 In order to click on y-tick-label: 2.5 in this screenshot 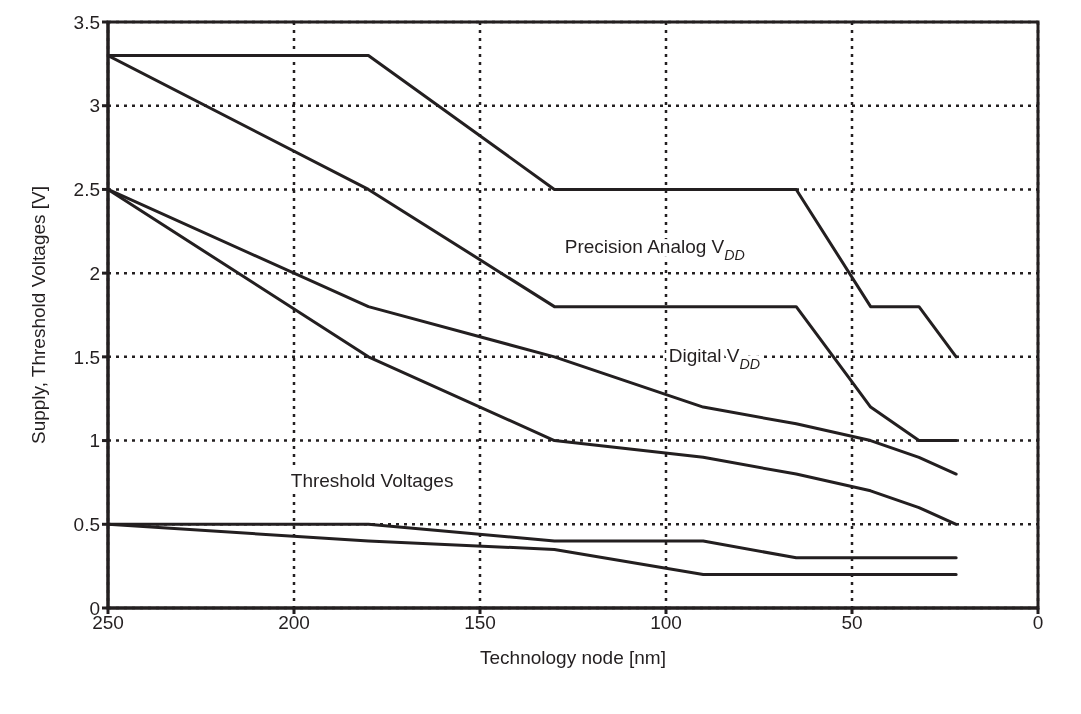, I will do `click(86, 190)`.